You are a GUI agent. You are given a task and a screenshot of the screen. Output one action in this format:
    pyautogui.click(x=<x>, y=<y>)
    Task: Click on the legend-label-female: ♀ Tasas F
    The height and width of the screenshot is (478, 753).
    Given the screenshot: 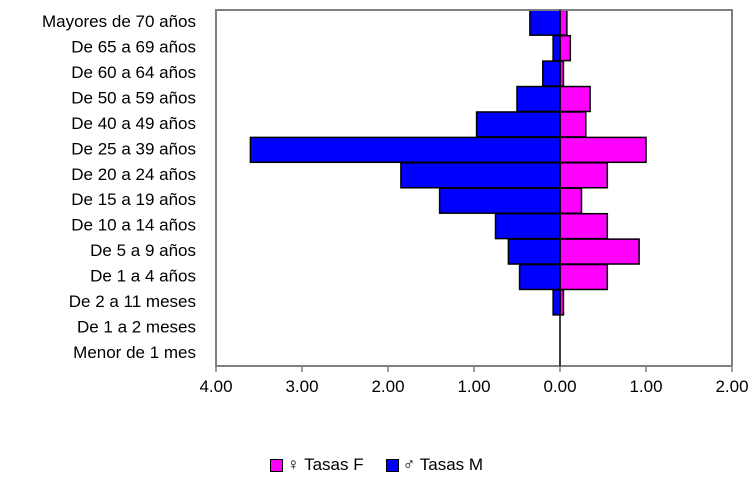 What is the action you would take?
    pyautogui.click(x=325, y=464)
    